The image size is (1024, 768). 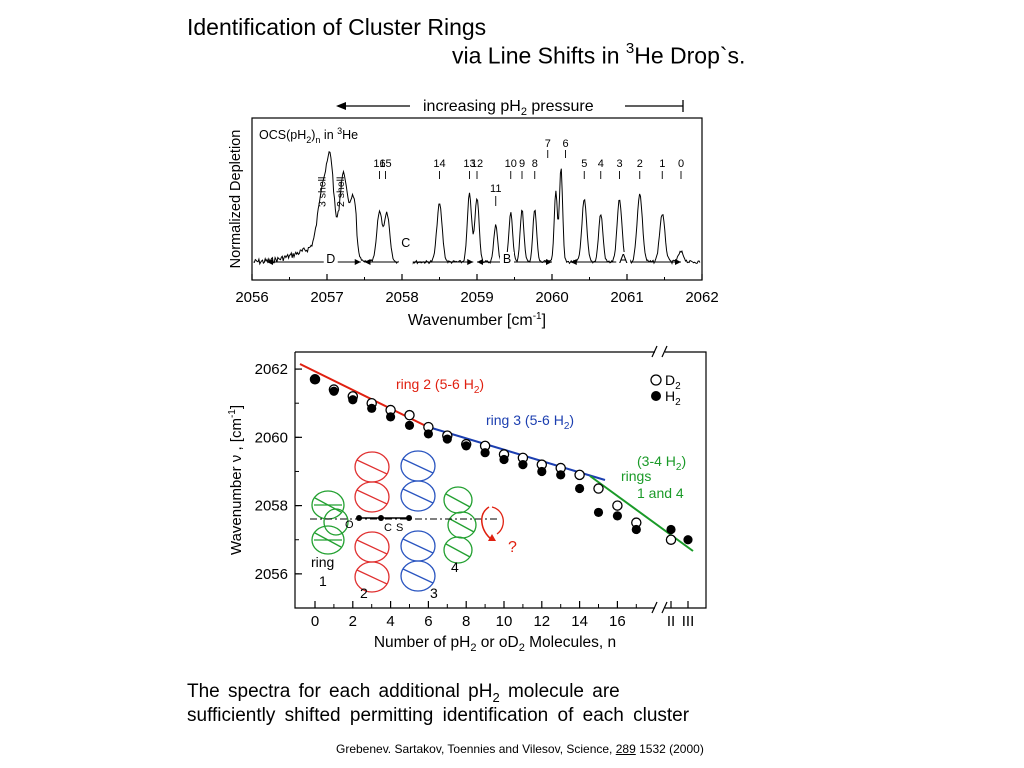 What do you see at coordinates (660, 493) in the screenshot?
I see `rings-label-2: 1 and 4` at bounding box center [660, 493].